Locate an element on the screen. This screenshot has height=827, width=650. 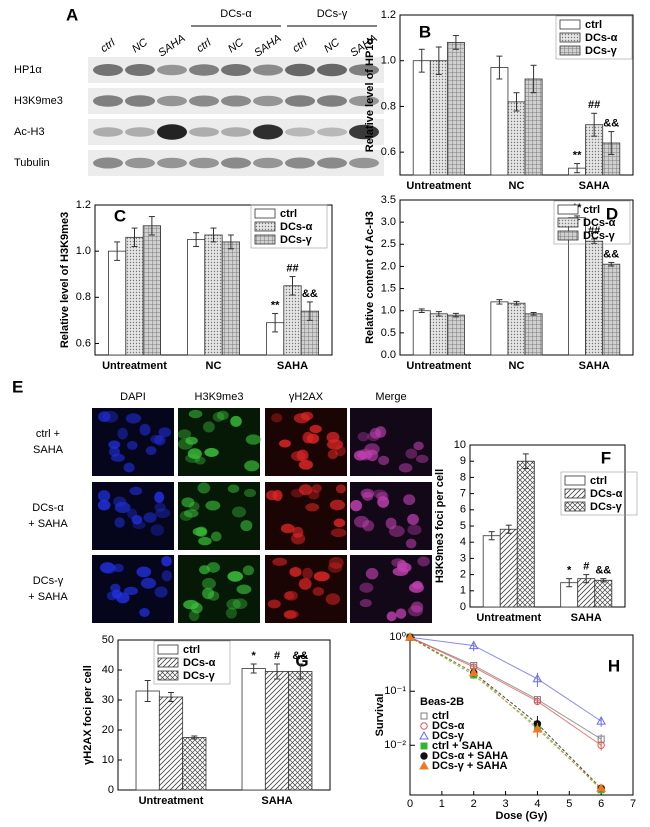
panel-letter: D is located at coordinates (612, 213).